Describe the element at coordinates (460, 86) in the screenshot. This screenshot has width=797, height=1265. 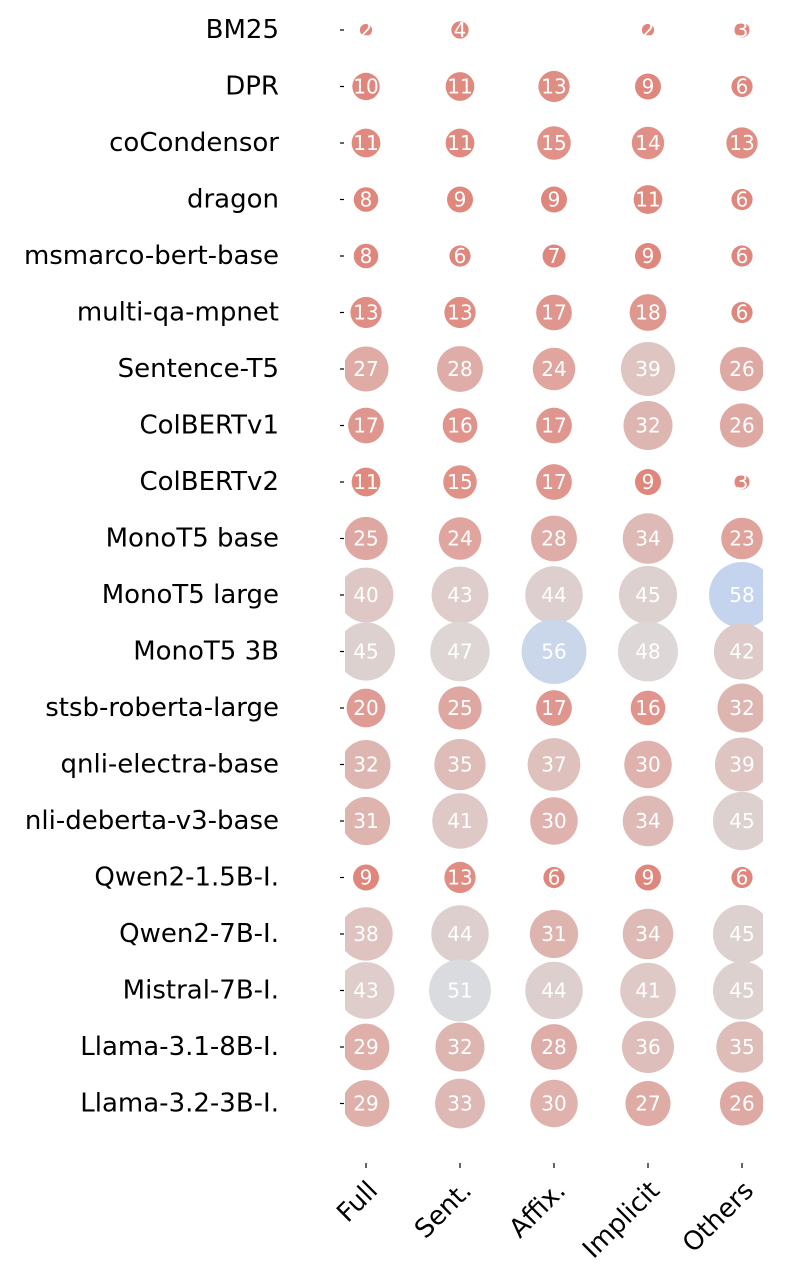
I see `bubble: 11` at that location.